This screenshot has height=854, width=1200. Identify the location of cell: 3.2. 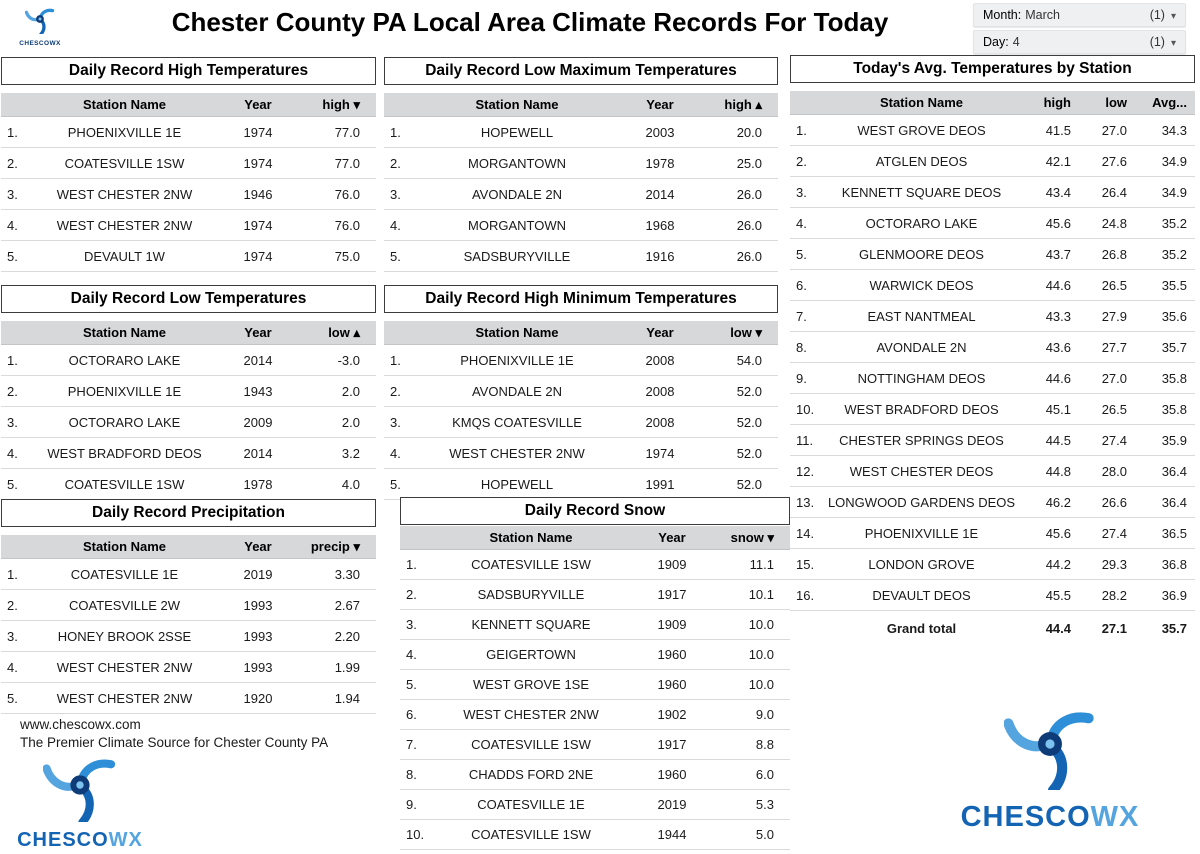
(350, 453).